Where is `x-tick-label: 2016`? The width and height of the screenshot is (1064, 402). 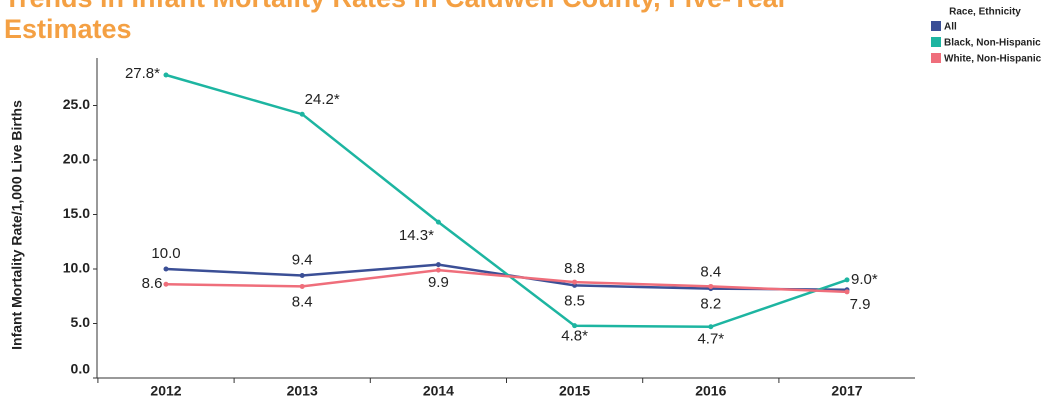 x-tick-label: 2016 is located at coordinates (710, 391).